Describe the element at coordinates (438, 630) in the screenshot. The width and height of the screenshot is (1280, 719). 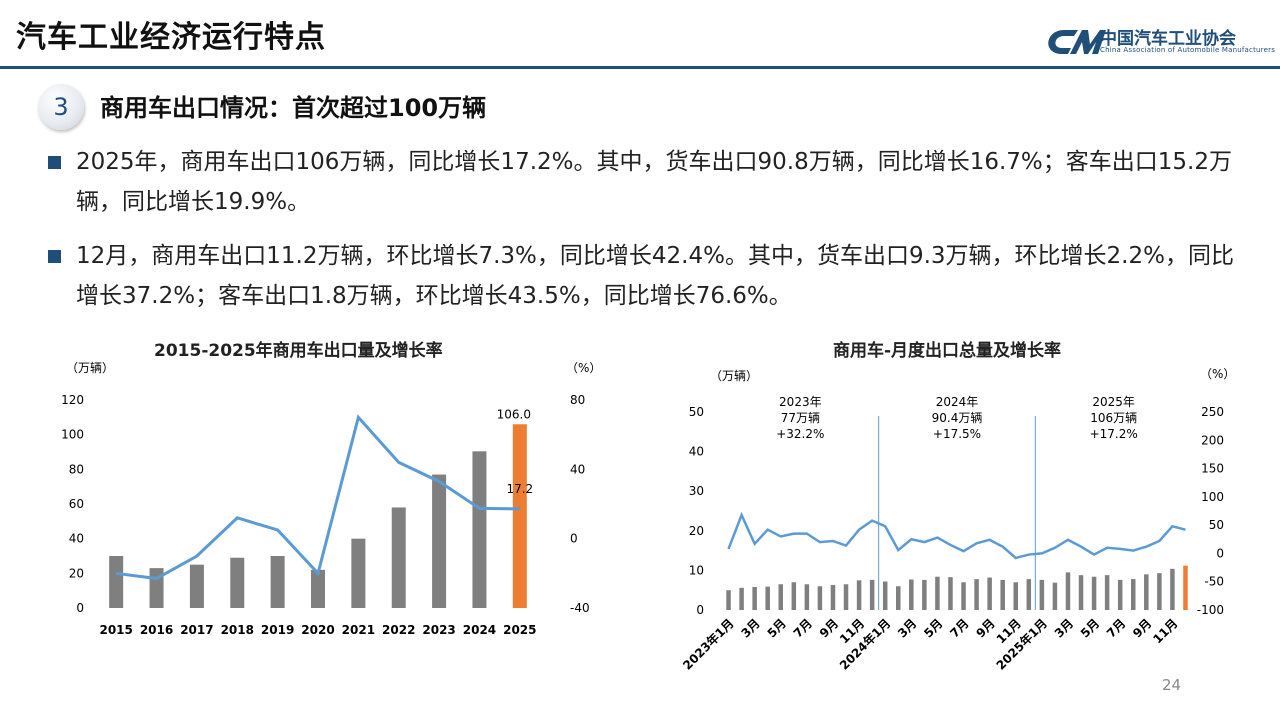
I see `x-tick-label: 2023` at that location.